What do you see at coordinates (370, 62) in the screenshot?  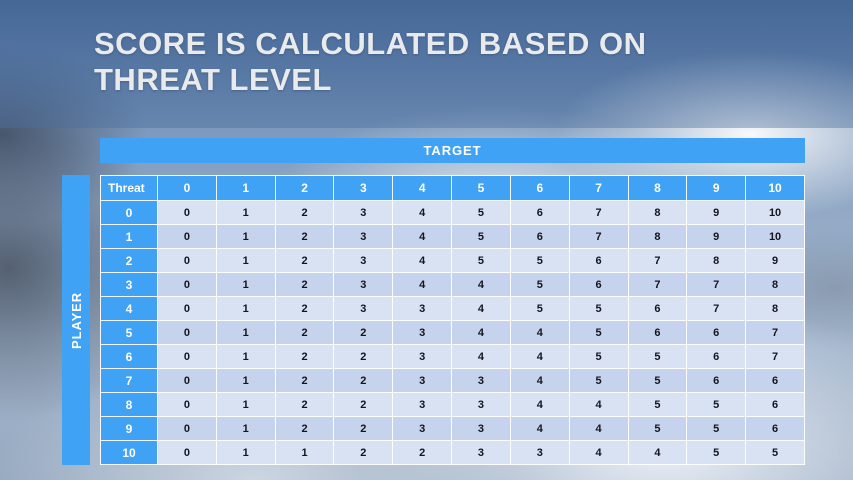 I see `slide-title: SCORE IS CALCULATED BASED ON THREAT LEVEL` at bounding box center [370, 62].